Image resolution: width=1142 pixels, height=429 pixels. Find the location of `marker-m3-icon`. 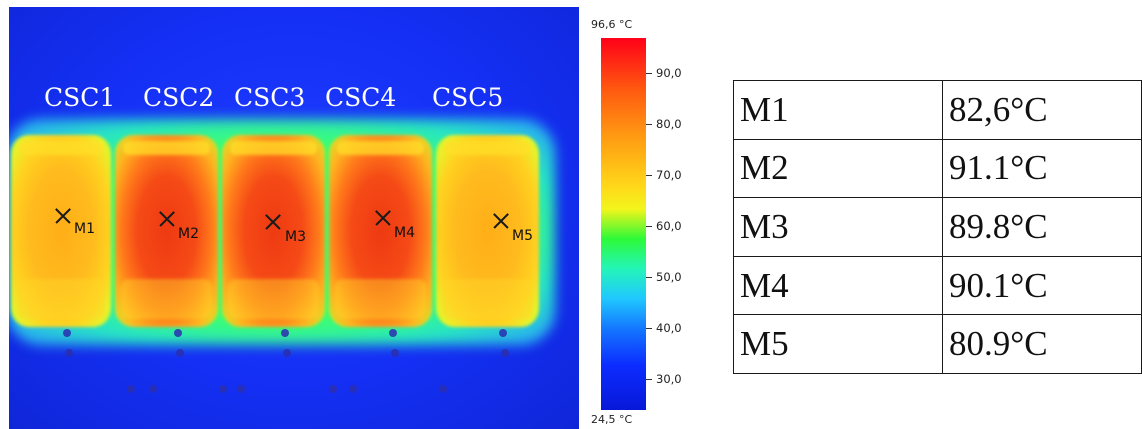

marker-m3-icon is located at coordinates (273, 222).